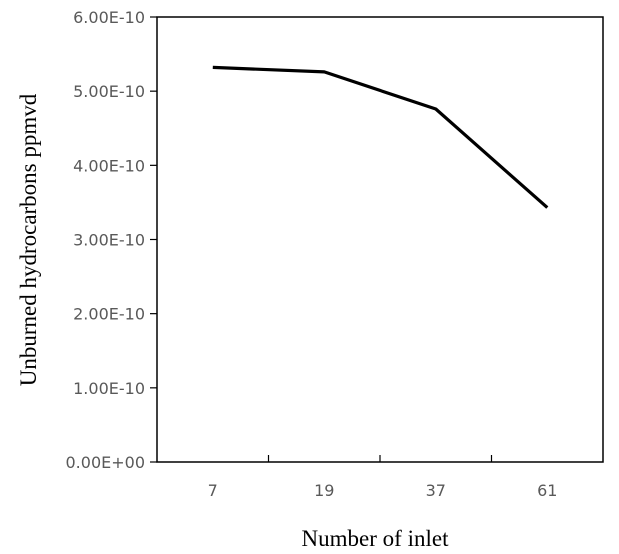 The image size is (619, 554). What do you see at coordinates (324, 490) in the screenshot?
I see `x-tick-label: 19` at bounding box center [324, 490].